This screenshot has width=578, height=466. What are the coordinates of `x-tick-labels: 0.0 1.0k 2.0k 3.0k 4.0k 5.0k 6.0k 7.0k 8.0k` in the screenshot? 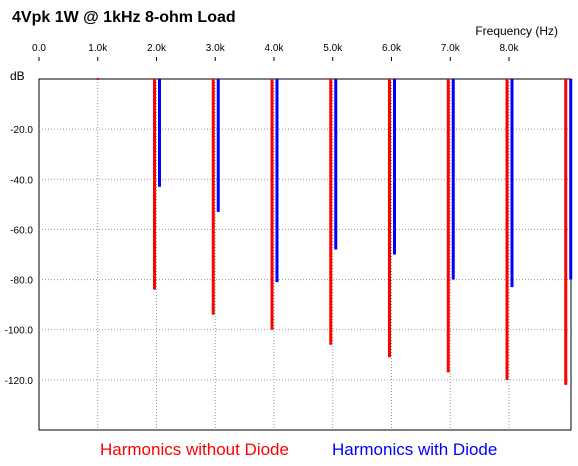 It's located at (275, 52).